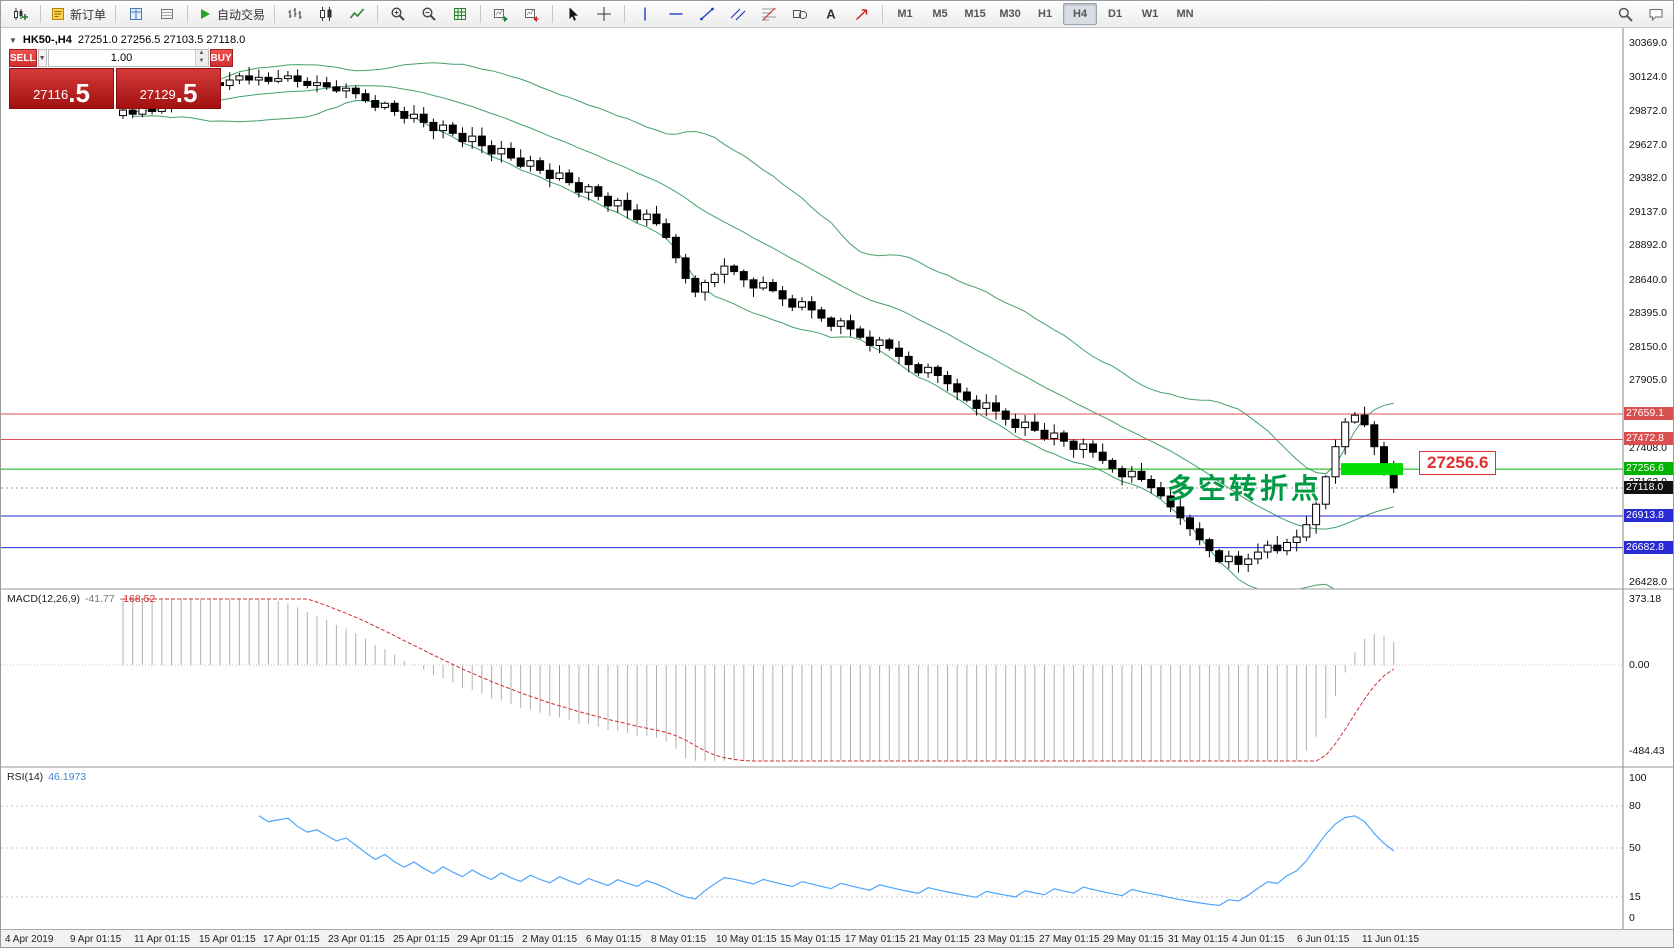 The width and height of the screenshot is (1674, 948). I want to click on time-label-19: 31 May 01:15, so click(1198, 939).